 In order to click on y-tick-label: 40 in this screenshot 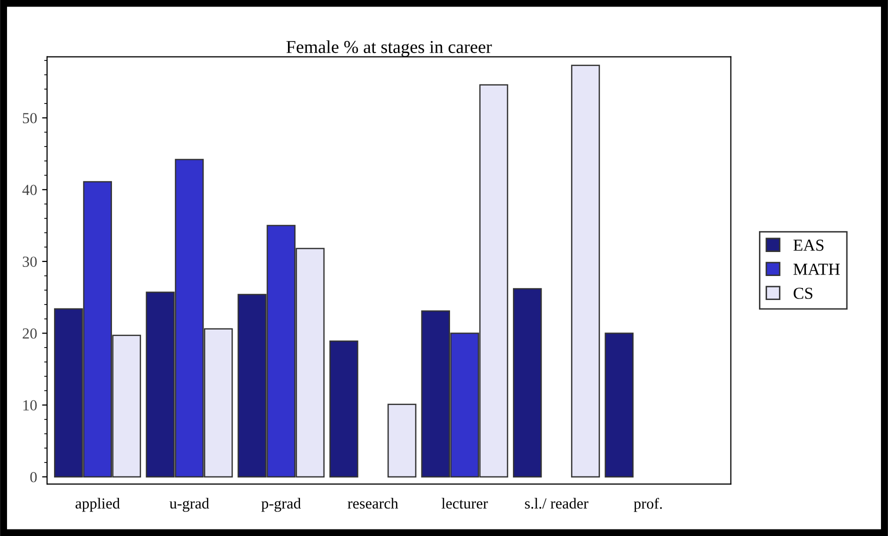, I will do `click(29, 190)`.